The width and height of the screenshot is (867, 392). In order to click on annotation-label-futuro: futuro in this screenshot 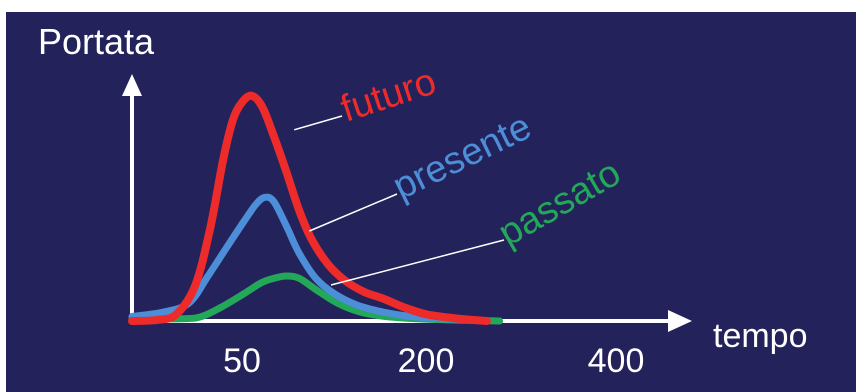, I will do `click(388, 96)`.